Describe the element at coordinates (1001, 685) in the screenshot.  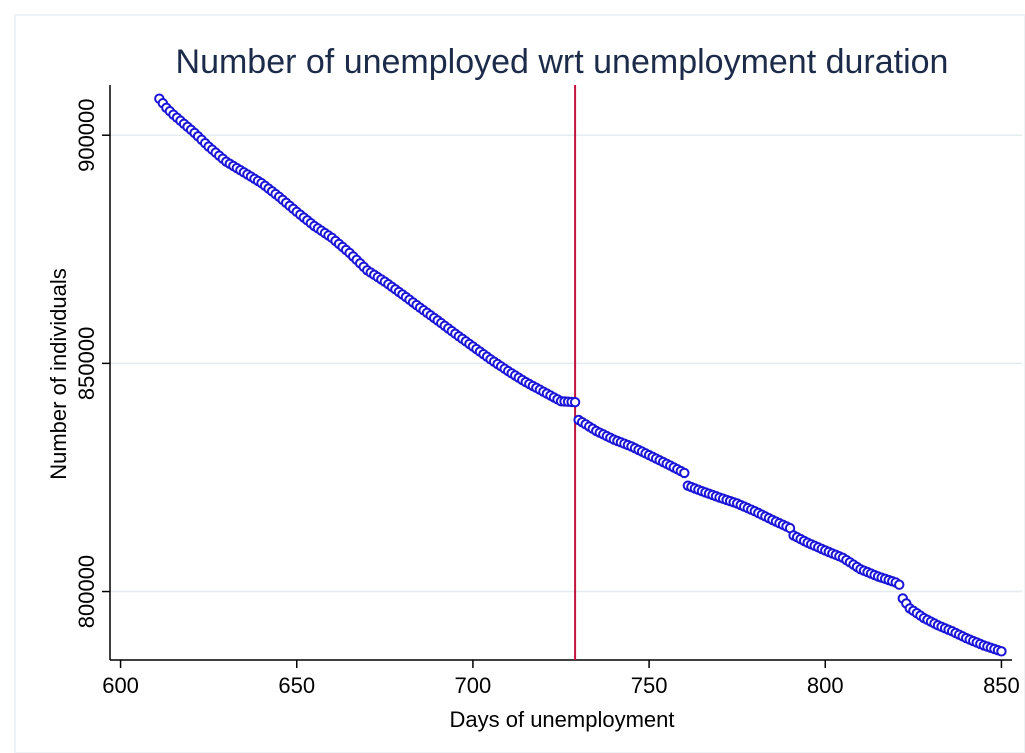
I see `x-tick-label: 850` at that location.